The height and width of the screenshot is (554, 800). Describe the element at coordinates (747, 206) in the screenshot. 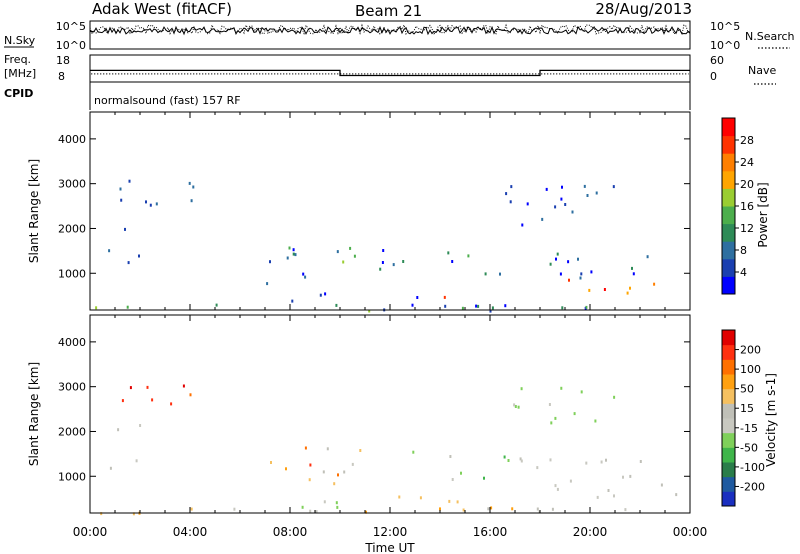

I see `colorbar-tick-label: 16` at that location.